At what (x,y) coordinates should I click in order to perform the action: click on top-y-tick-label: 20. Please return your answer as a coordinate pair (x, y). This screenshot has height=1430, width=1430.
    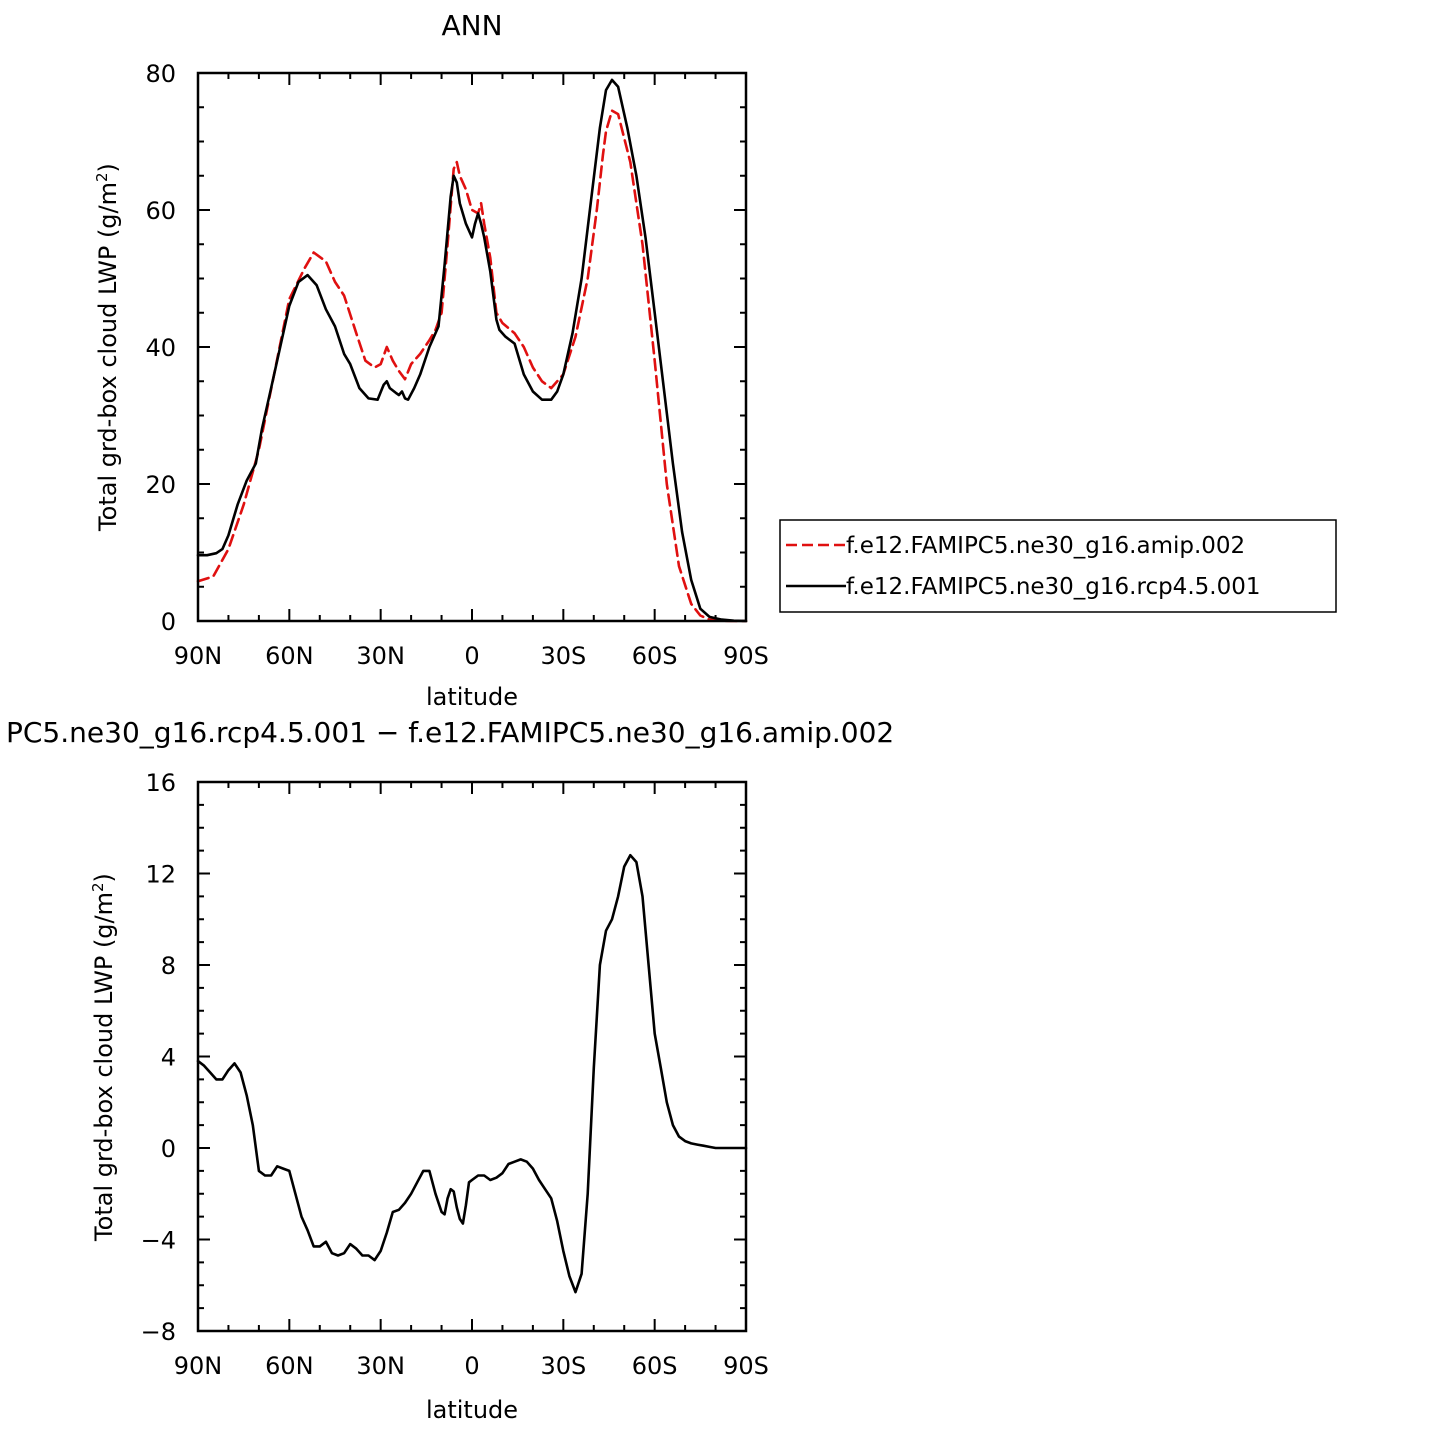
    Looking at the image, I should click on (160, 485).